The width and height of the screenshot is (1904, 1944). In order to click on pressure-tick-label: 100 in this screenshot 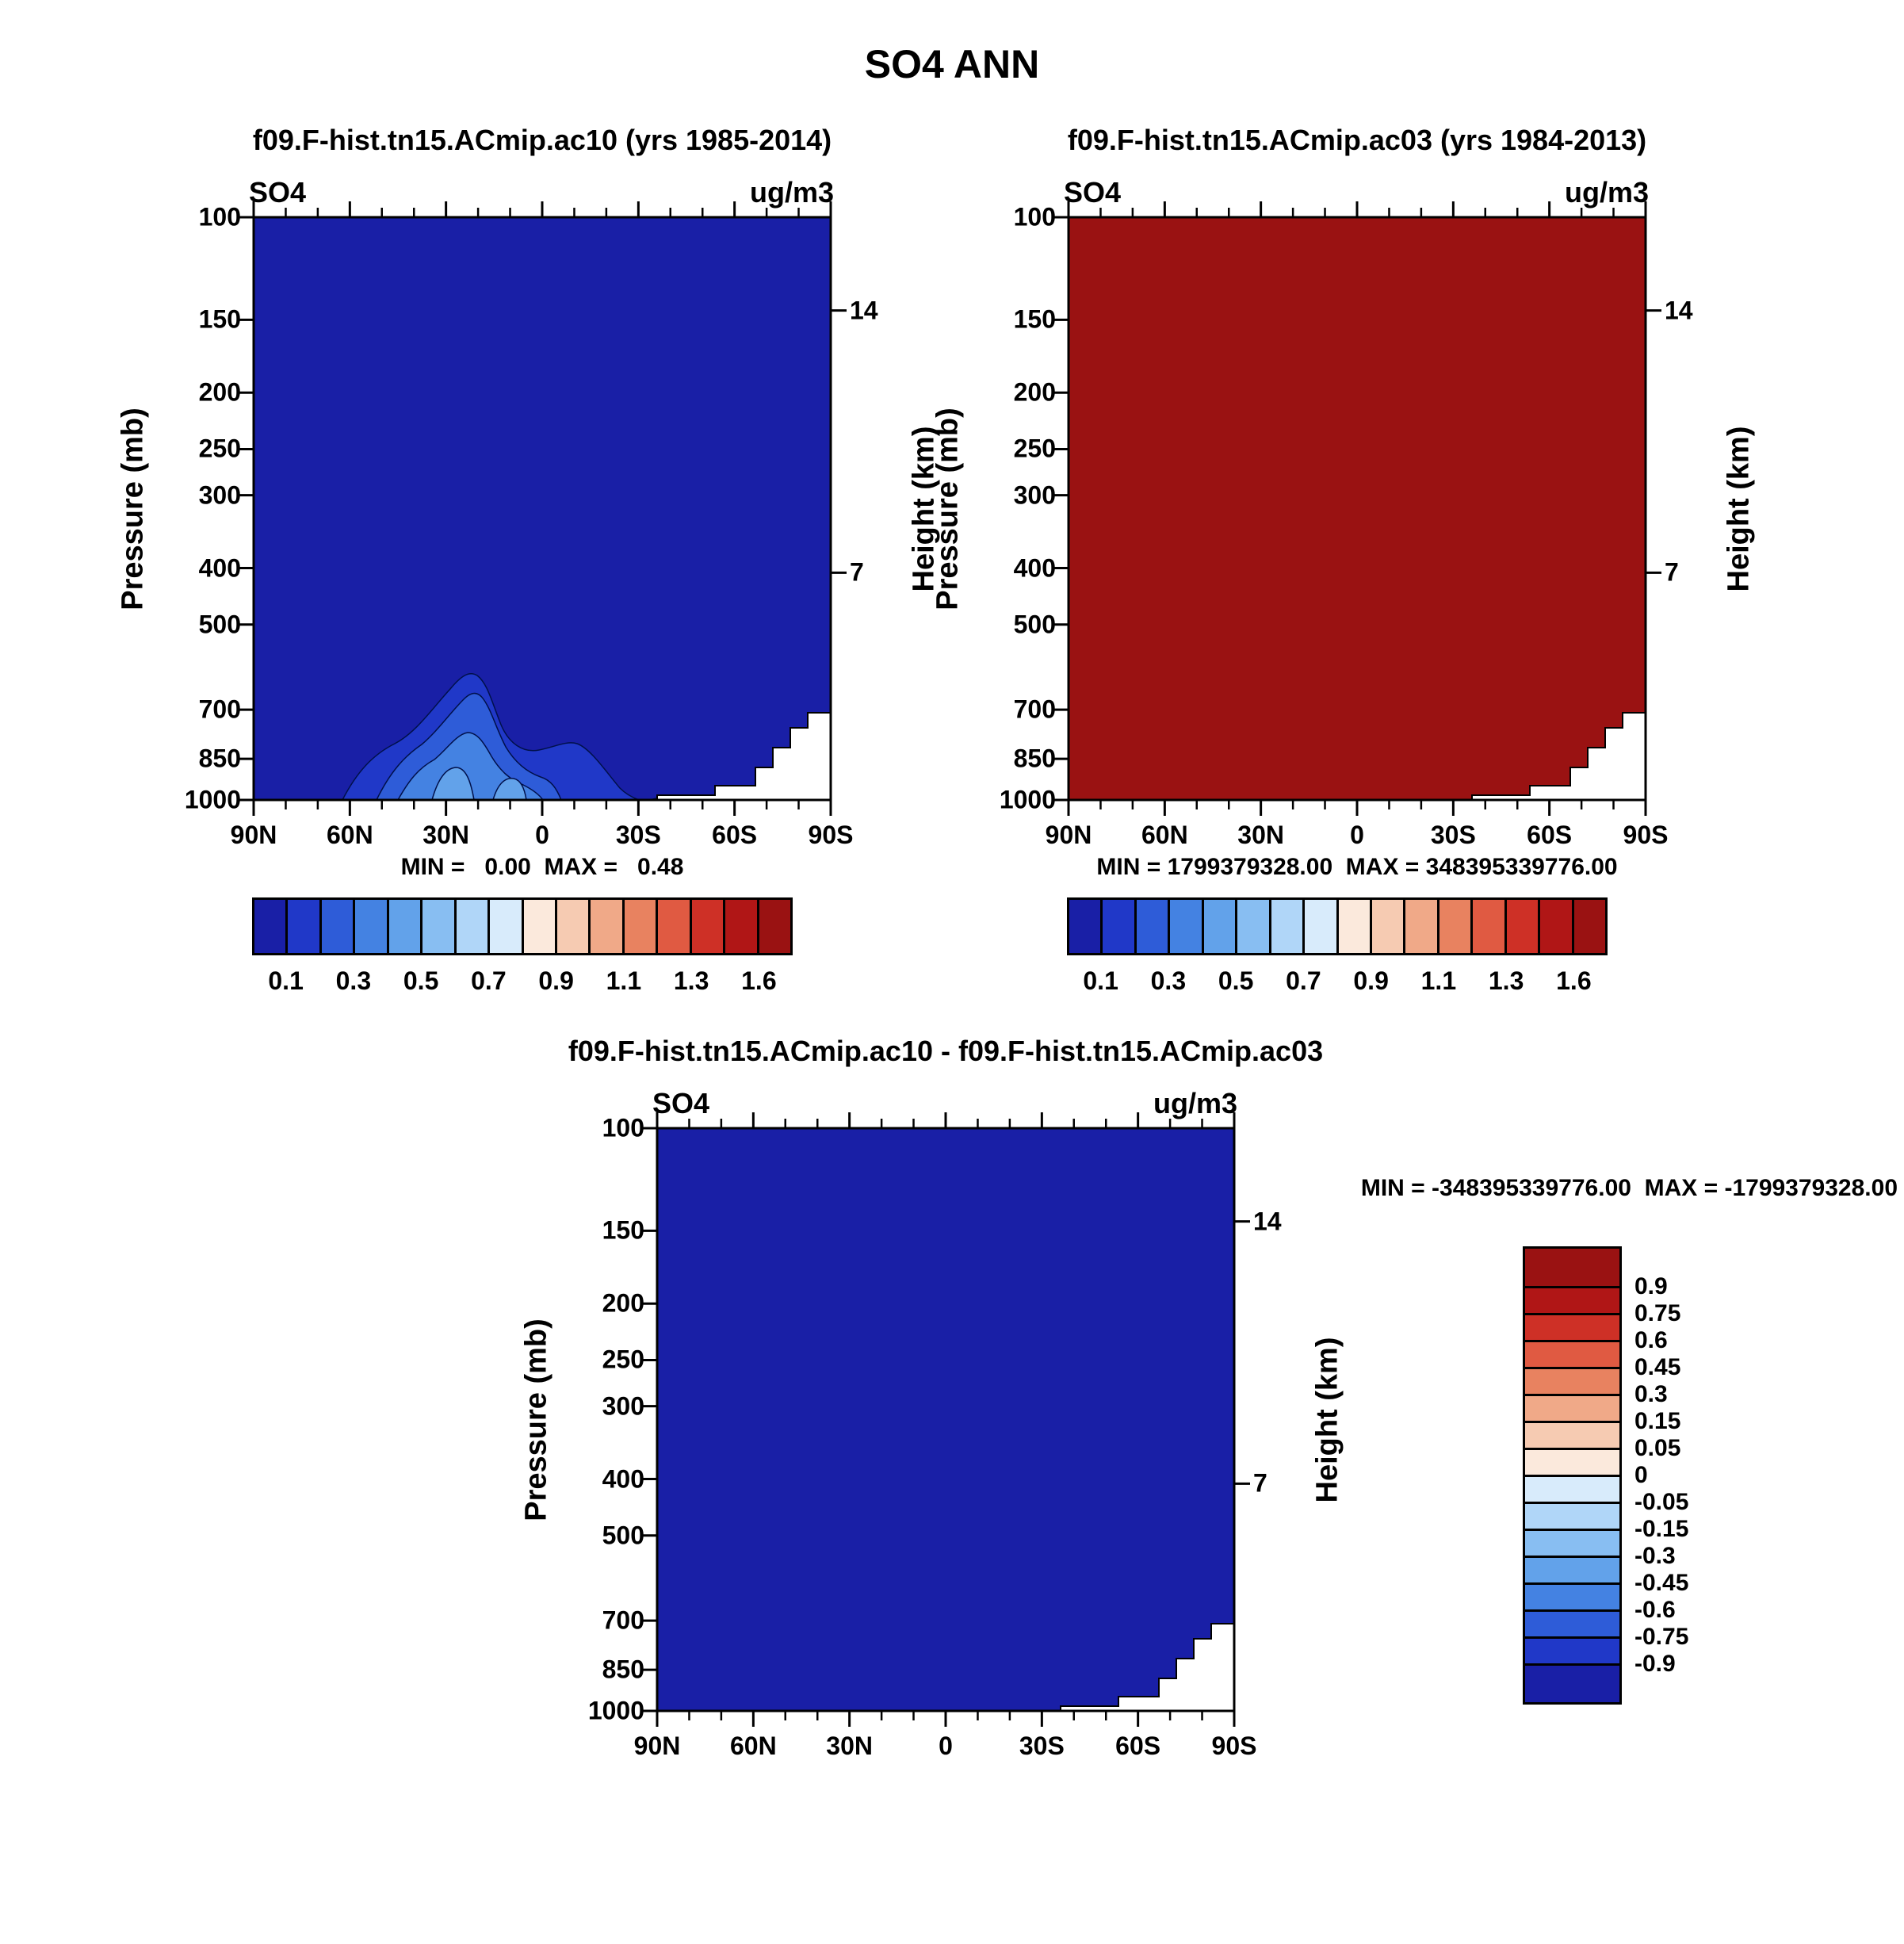, I will do `click(1034, 217)`.